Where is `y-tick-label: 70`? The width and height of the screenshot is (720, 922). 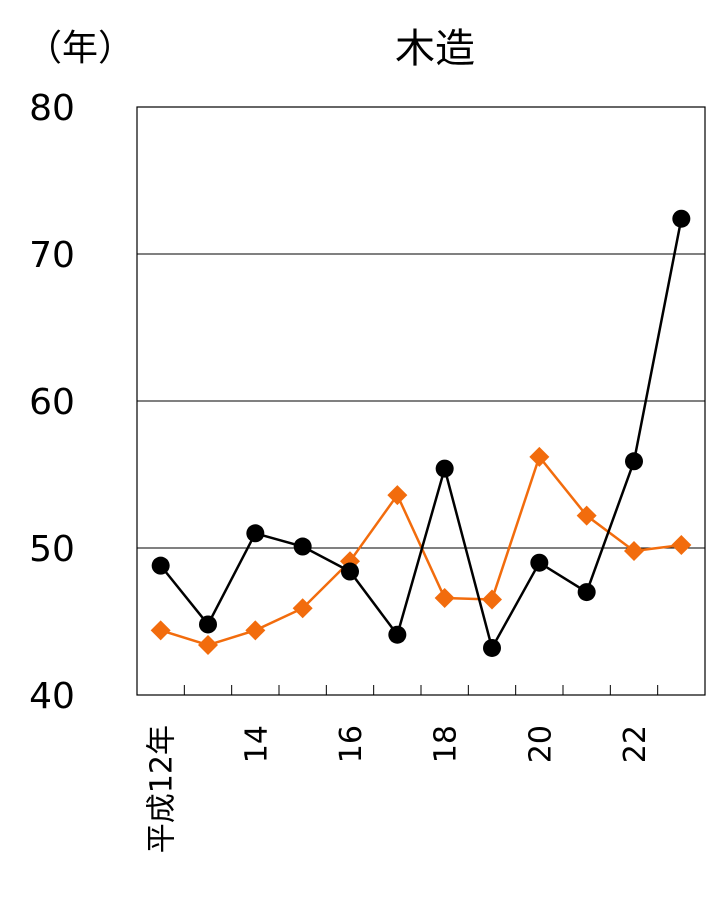 y-tick-label: 70 is located at coordinates (52, 255).